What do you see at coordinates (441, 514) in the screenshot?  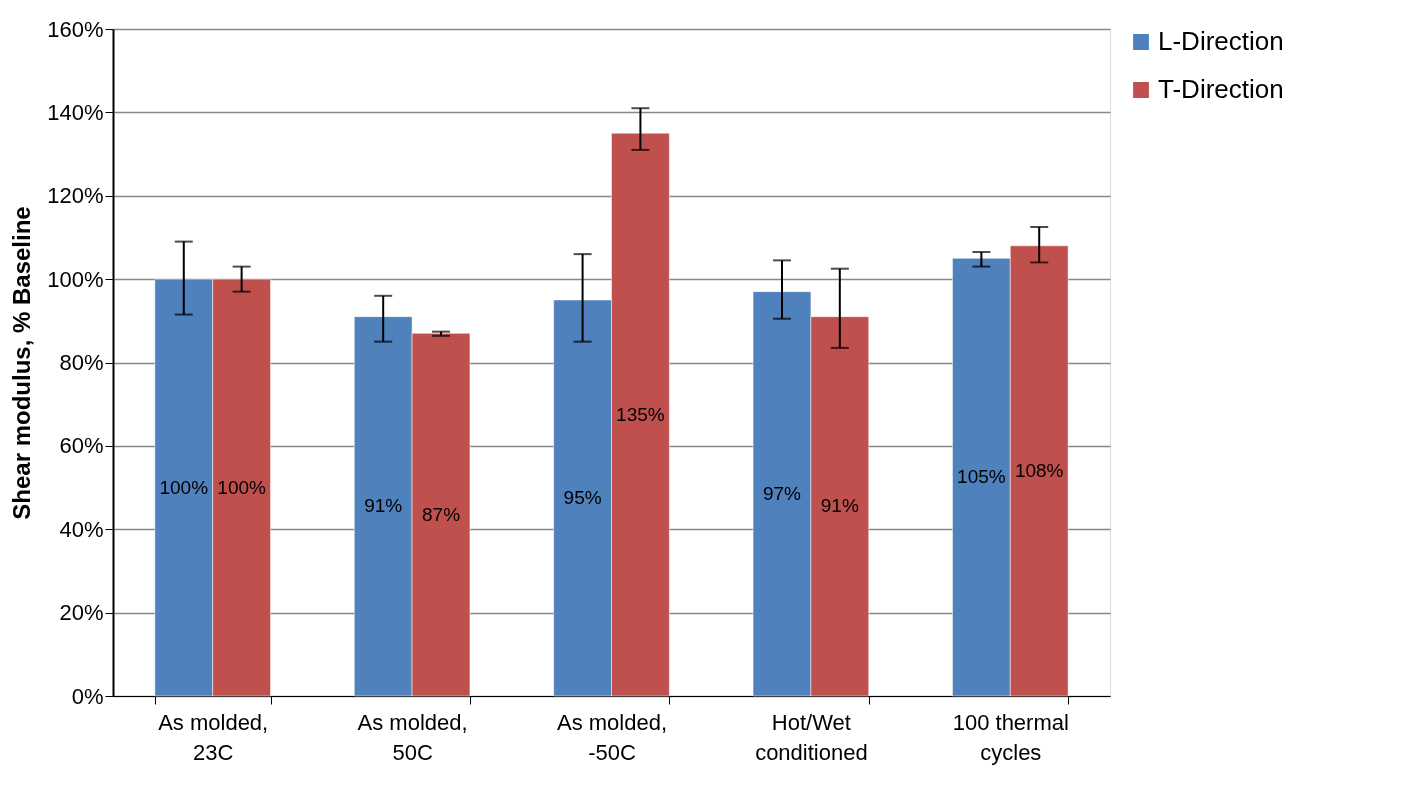 I see `data-label: 87%` at bounding box center [441, 514].